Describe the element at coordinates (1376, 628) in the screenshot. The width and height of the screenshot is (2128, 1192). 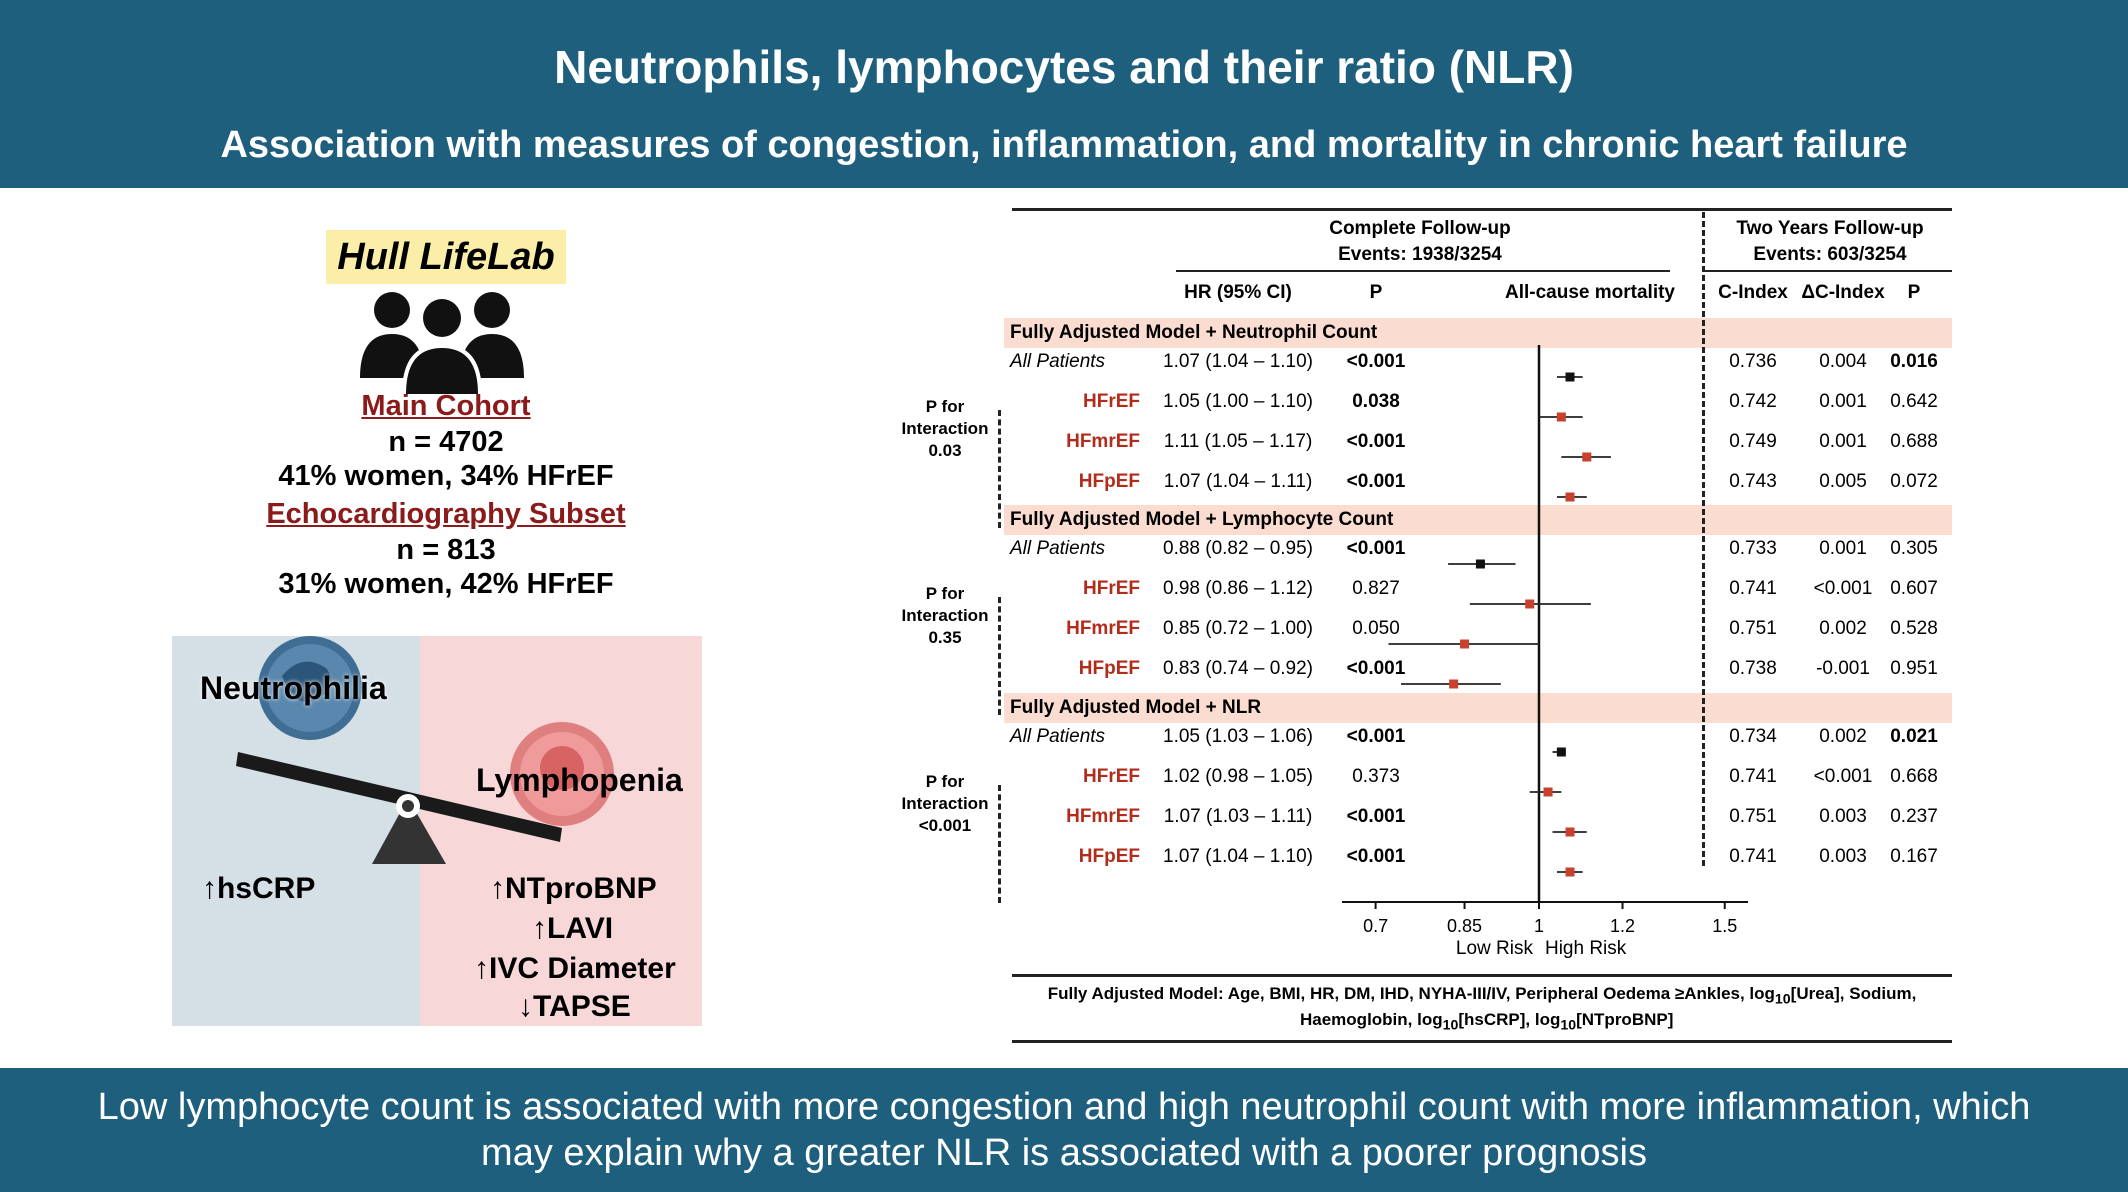
I see `row-p: 0.050` at that location.